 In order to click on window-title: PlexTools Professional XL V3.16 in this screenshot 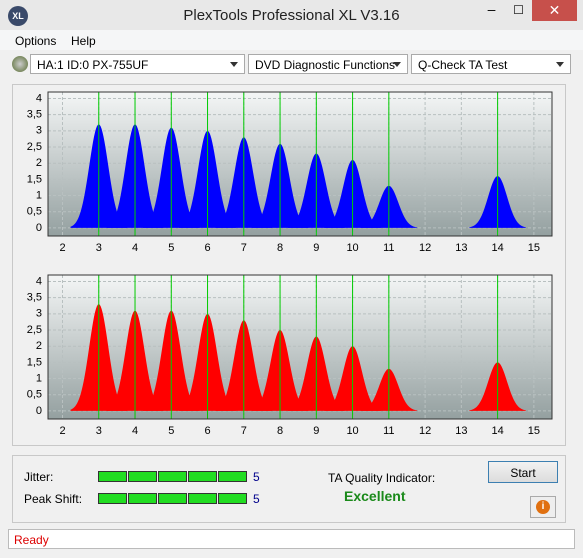, I will do `click(291, 15)`.